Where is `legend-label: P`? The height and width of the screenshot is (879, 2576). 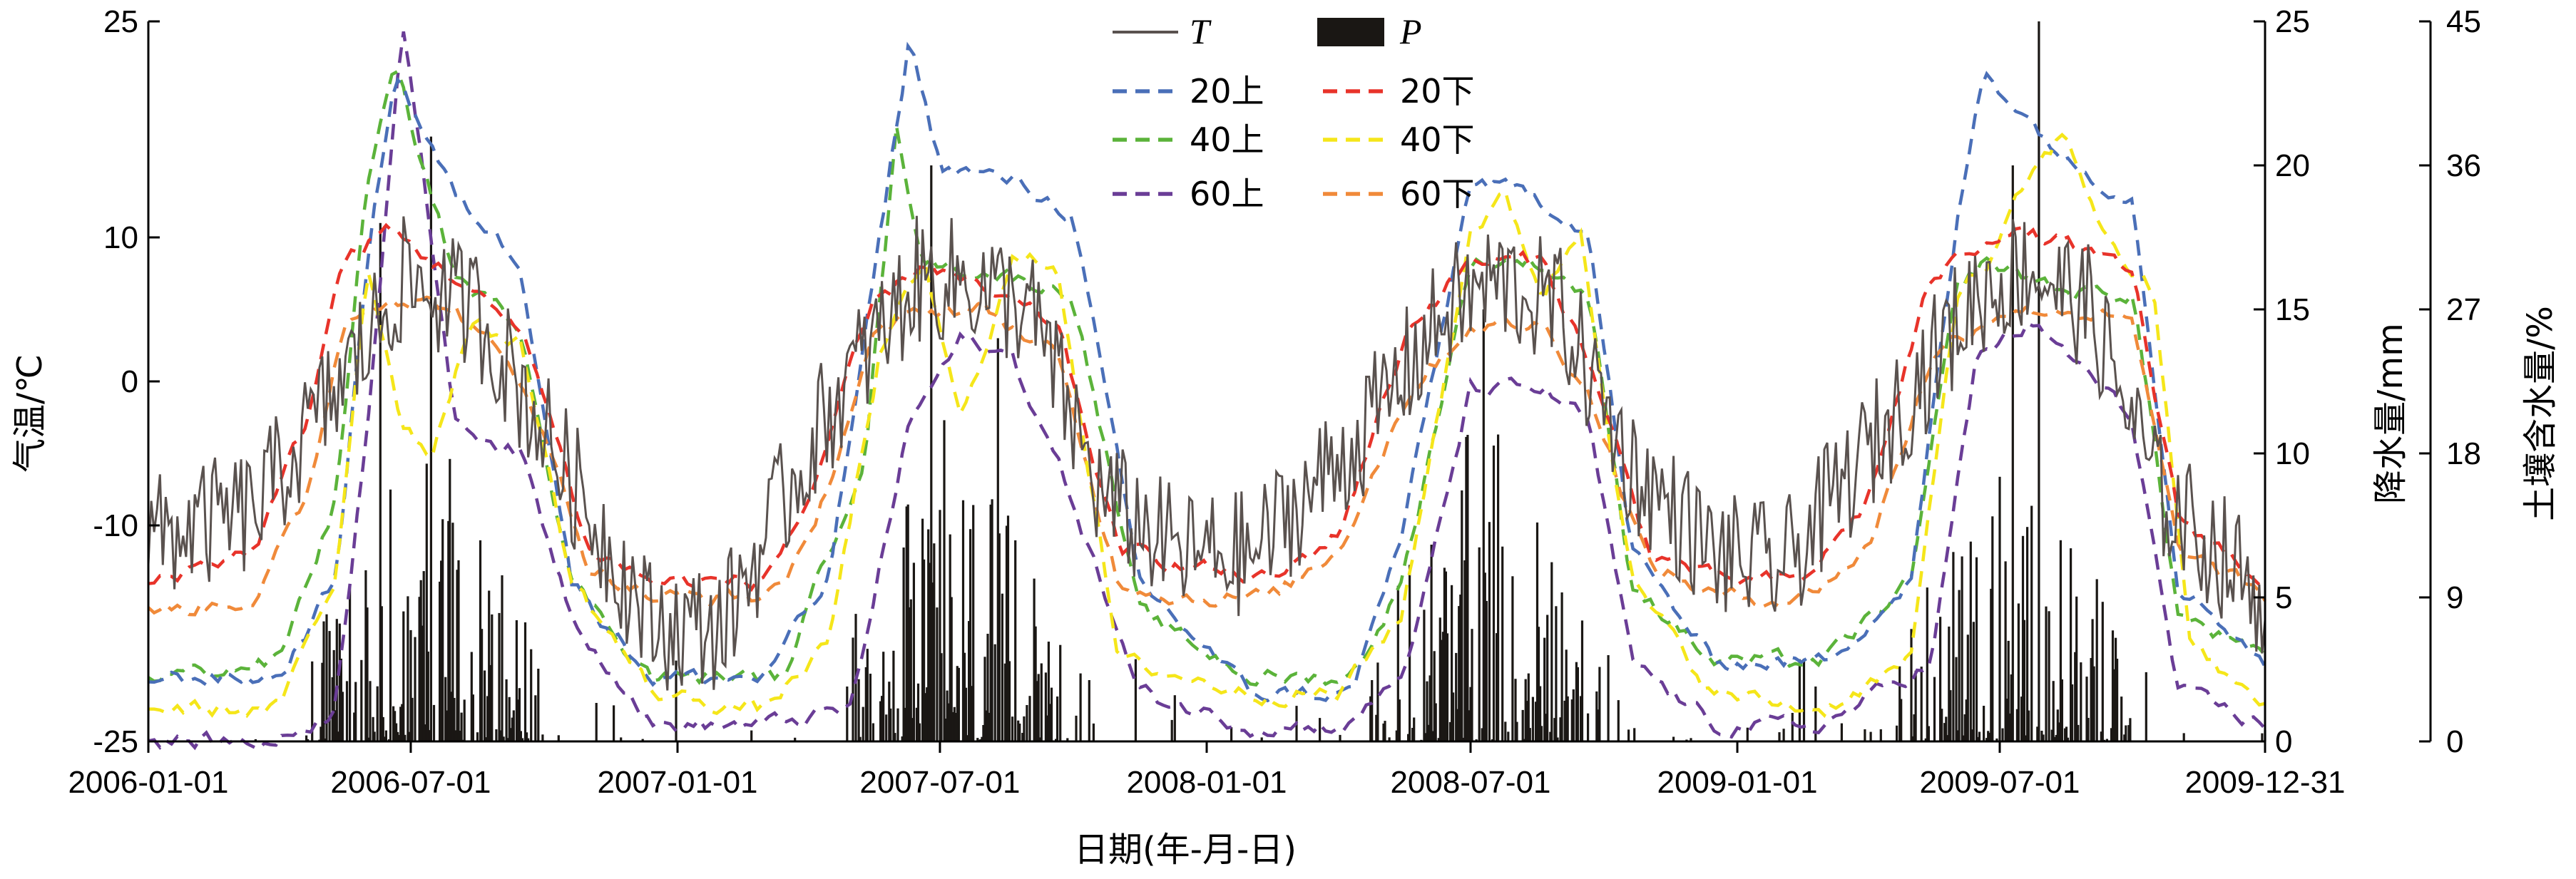
legend-label: P is located at coordinates (1410, 31).